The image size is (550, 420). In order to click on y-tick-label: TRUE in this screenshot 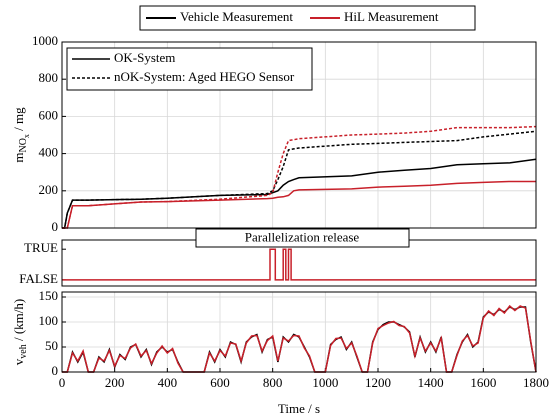, I will do `click(41, 247)`.